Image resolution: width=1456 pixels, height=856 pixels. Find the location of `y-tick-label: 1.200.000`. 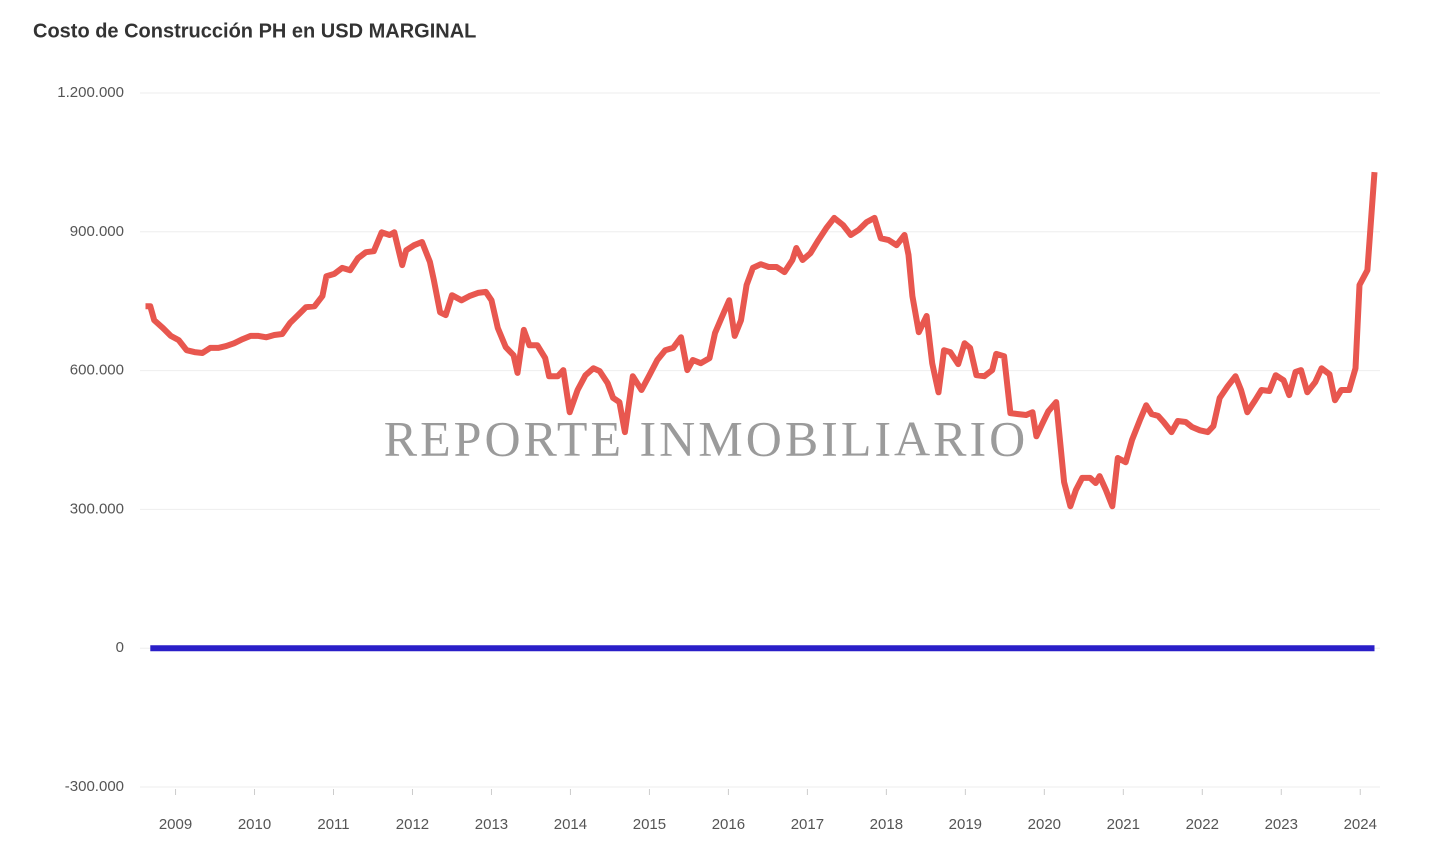

y-tick-label: 1.200.000 is located at coordinates (90, 92).